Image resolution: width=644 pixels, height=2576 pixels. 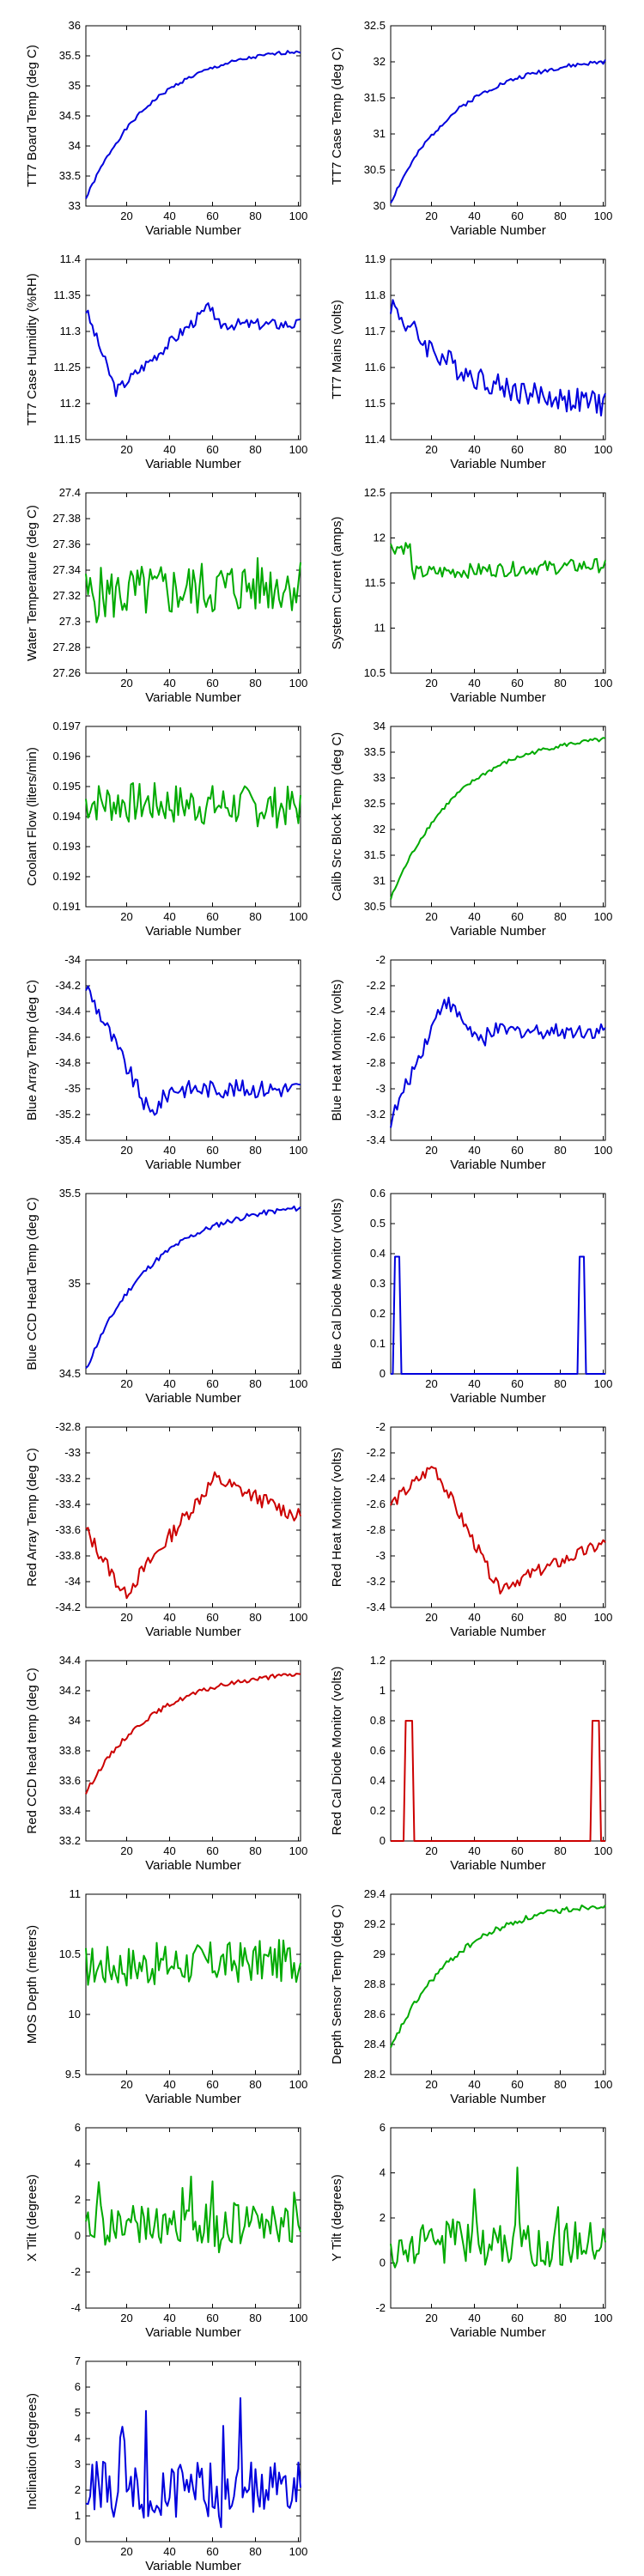 What do you see at coordinates (70, 1953) in the screenshot?
I see `y-tick-label: 10.5` at bounding box center [70, 1953].